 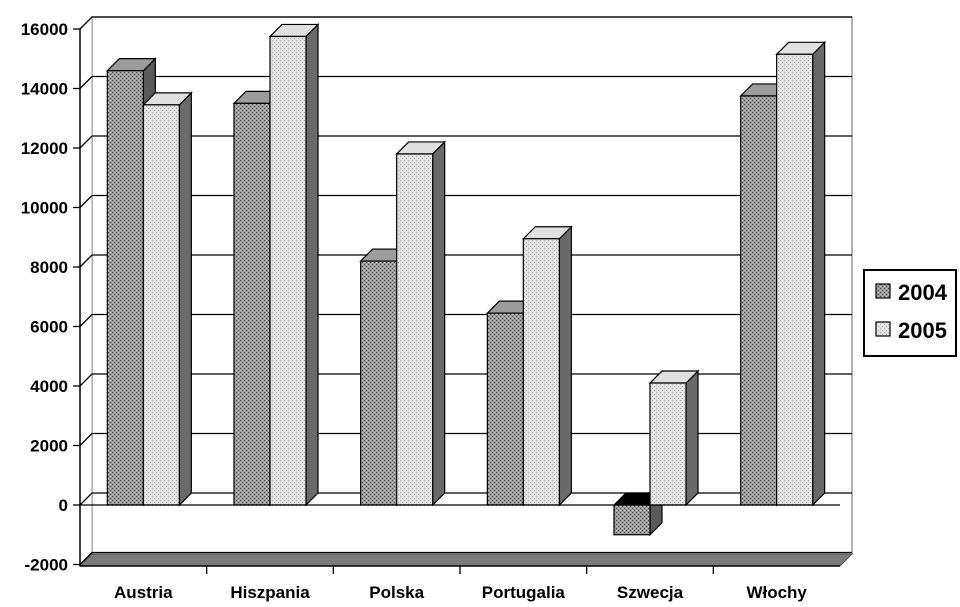 What do you see at coordinates (44, 89) in the screenshot?
I see `y-tick-label: 14000` at bounding box center [44, 89].